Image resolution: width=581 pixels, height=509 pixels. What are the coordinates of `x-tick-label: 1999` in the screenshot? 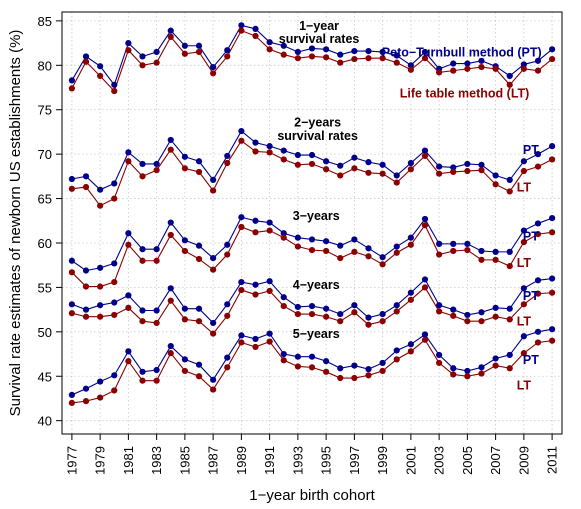 It's located at (382, 460).